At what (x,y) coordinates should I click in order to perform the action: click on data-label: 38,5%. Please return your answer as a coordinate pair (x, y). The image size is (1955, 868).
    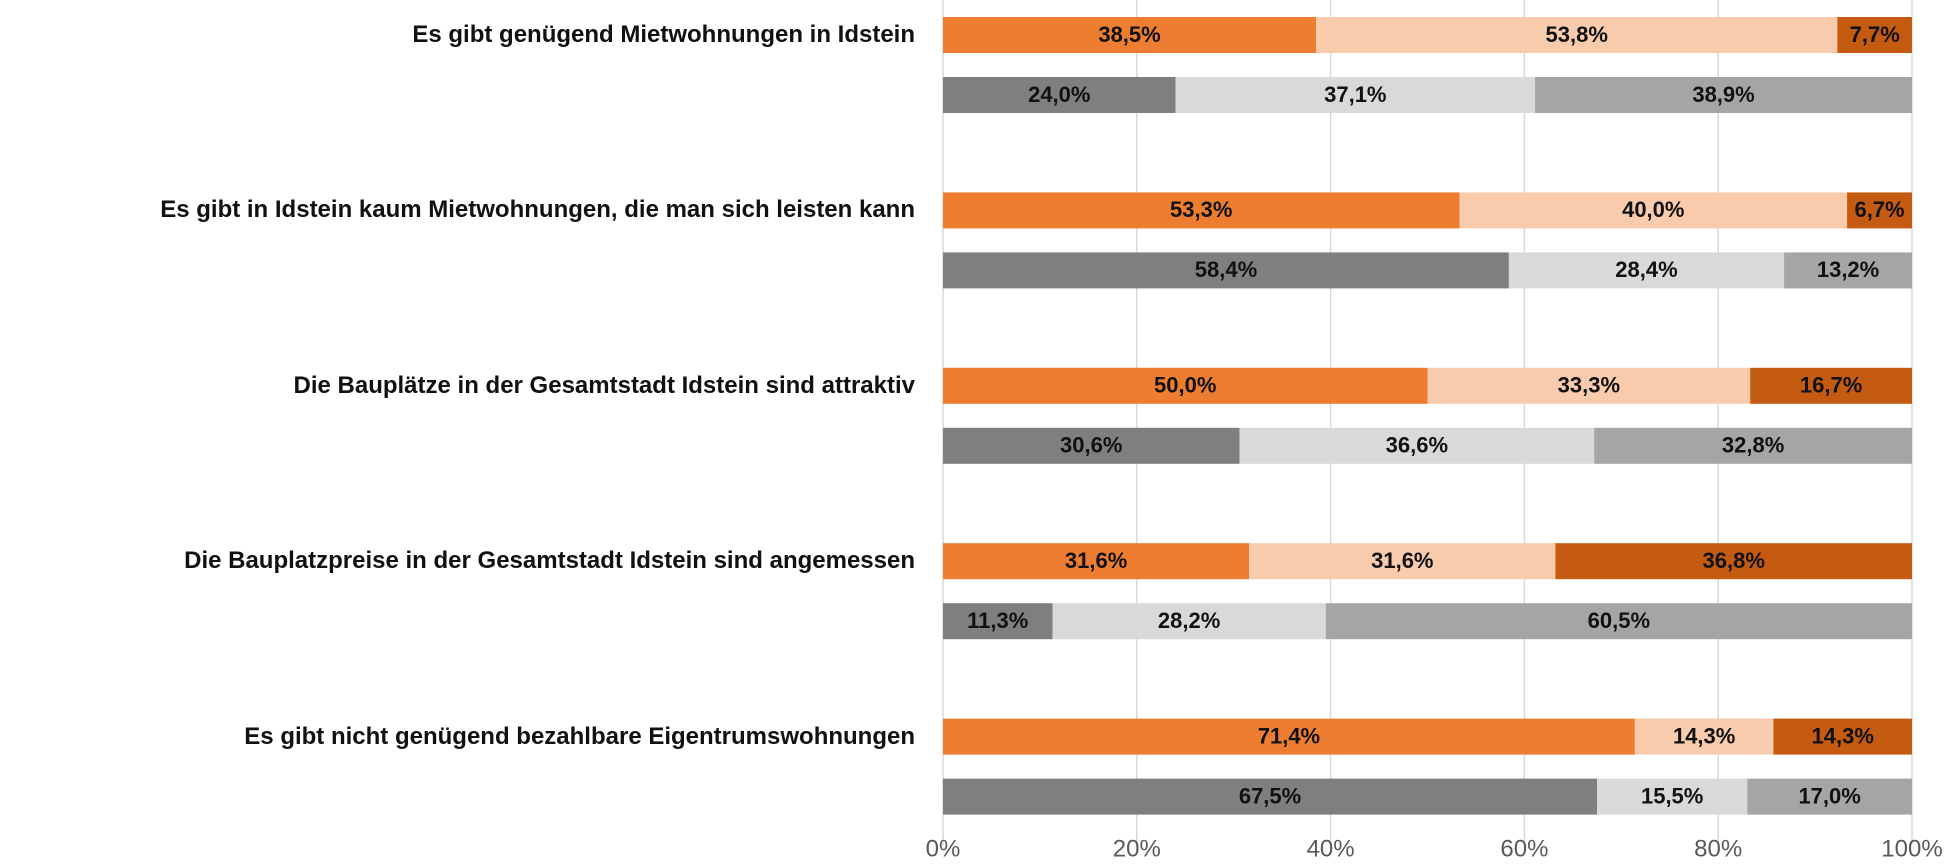
    Looking at the image, I should click on (1129, 34).